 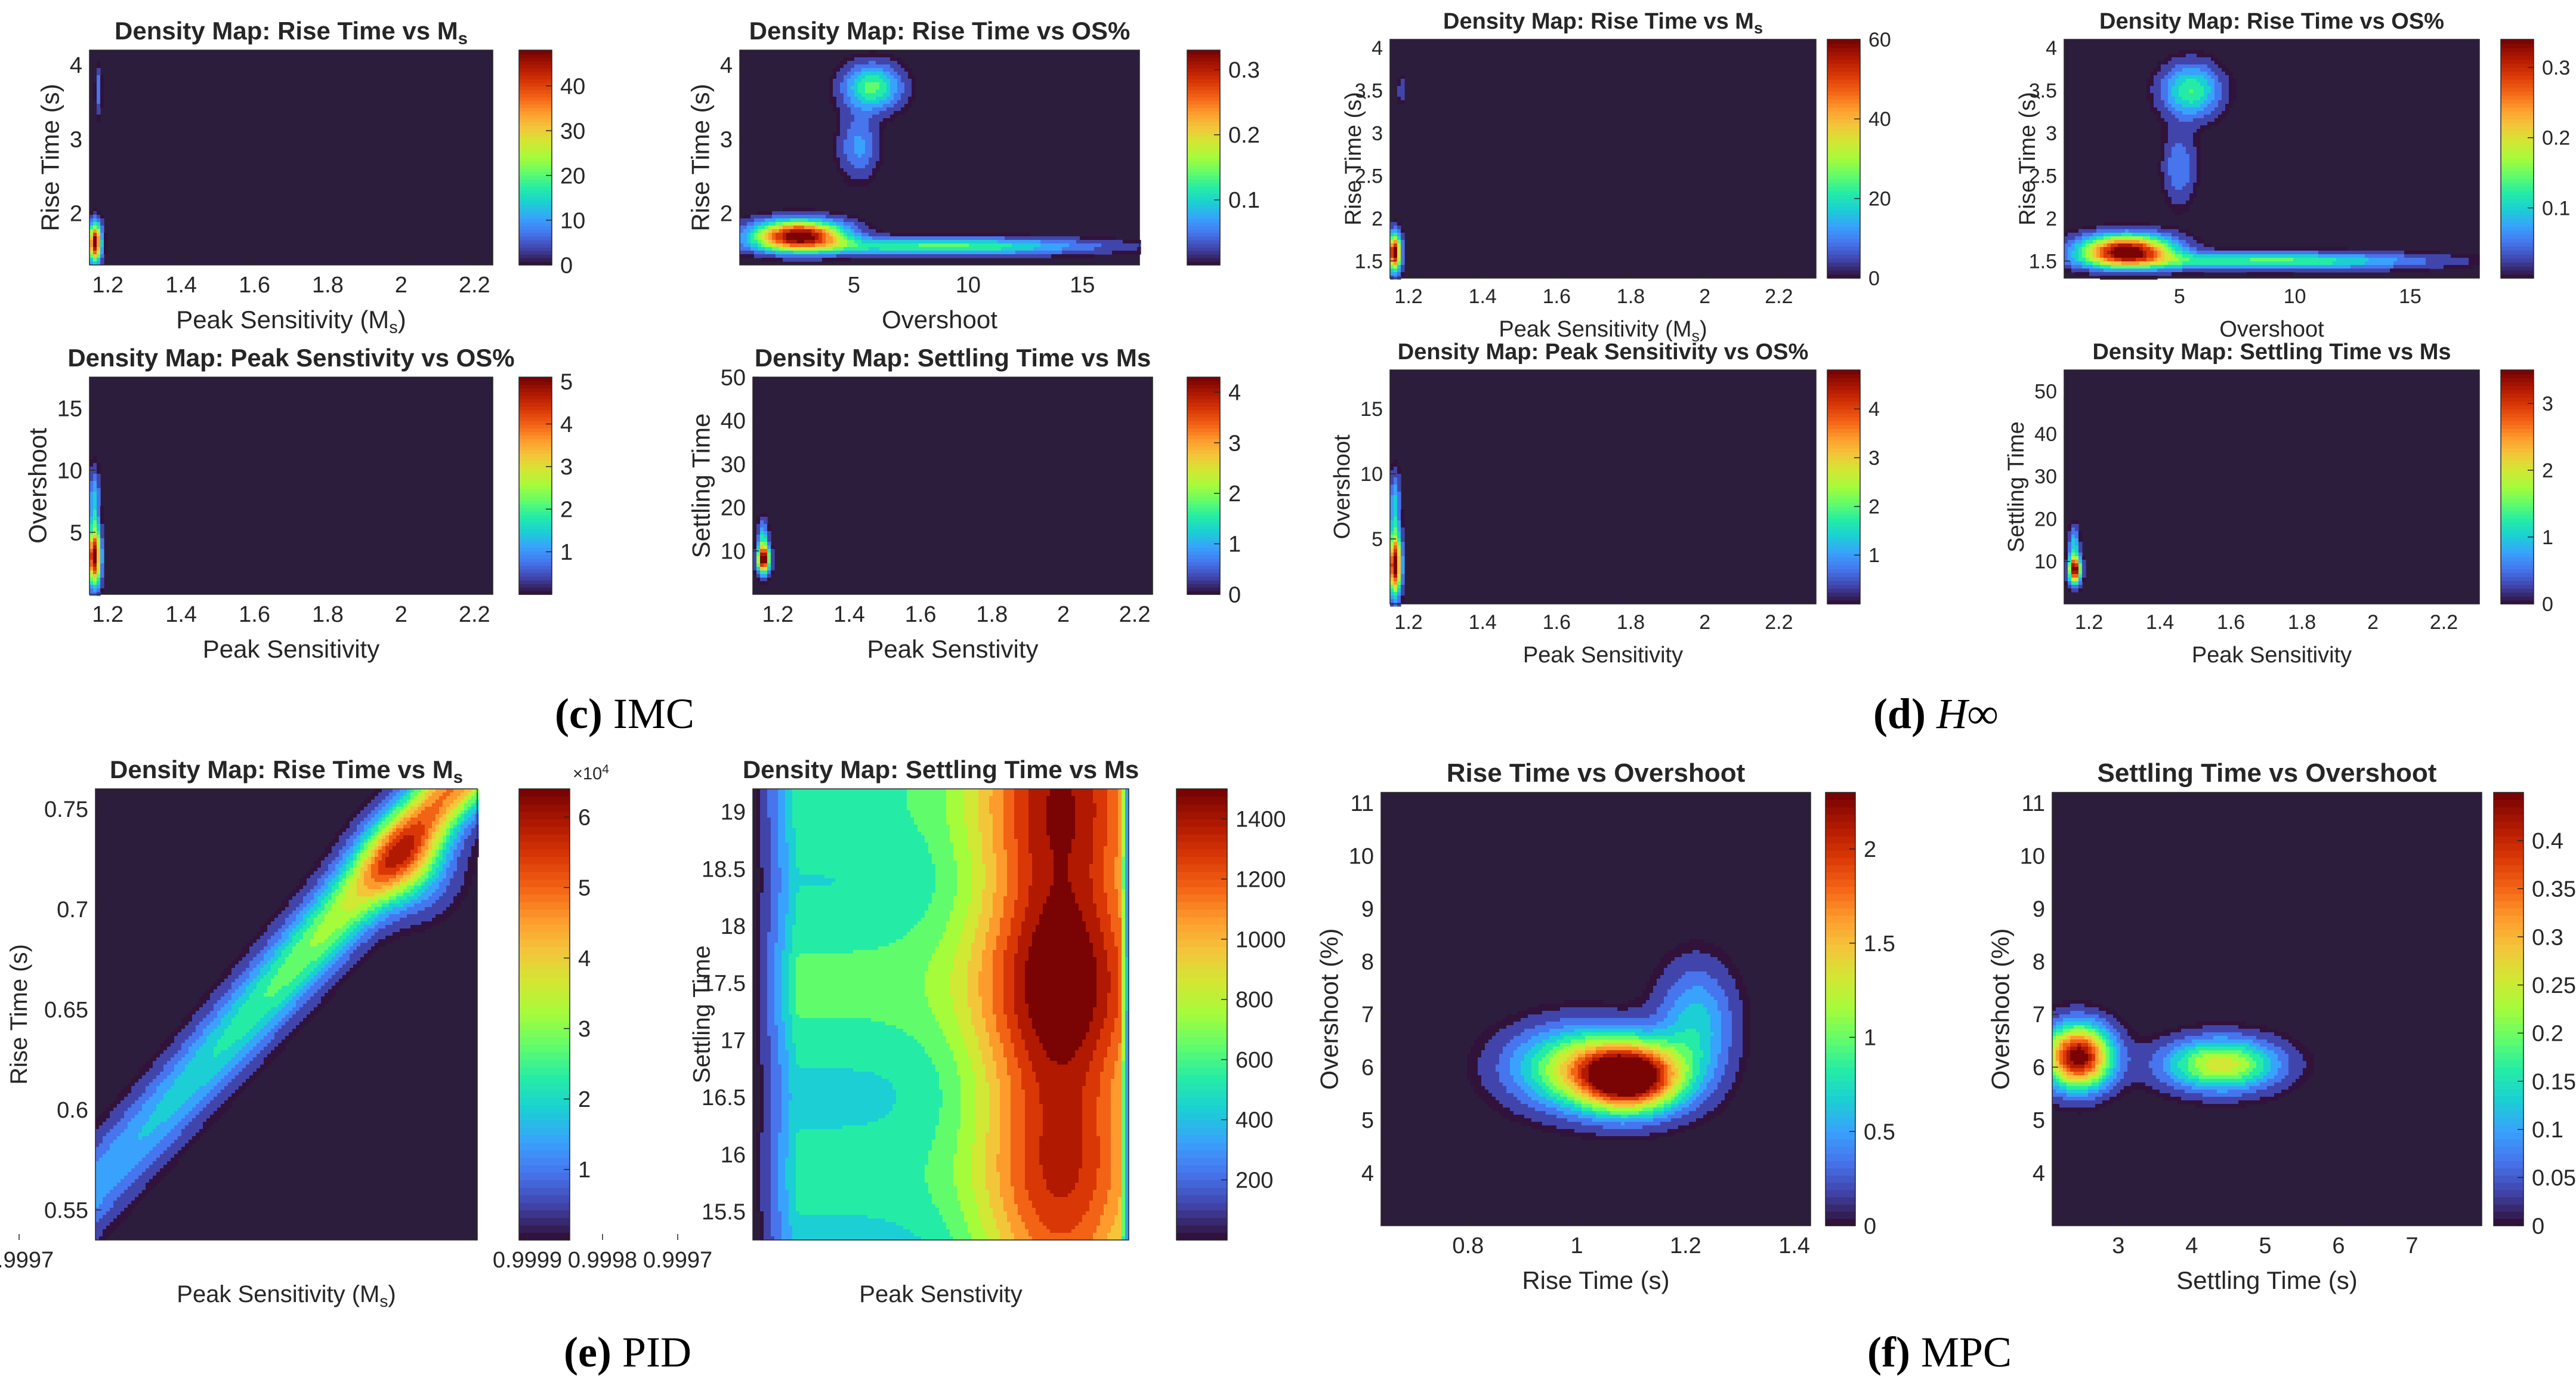 What do you see at coordinates (992, 615) in the screenshot?
I see `x-tick-label: 1.8` at bounding box center [992, 615].